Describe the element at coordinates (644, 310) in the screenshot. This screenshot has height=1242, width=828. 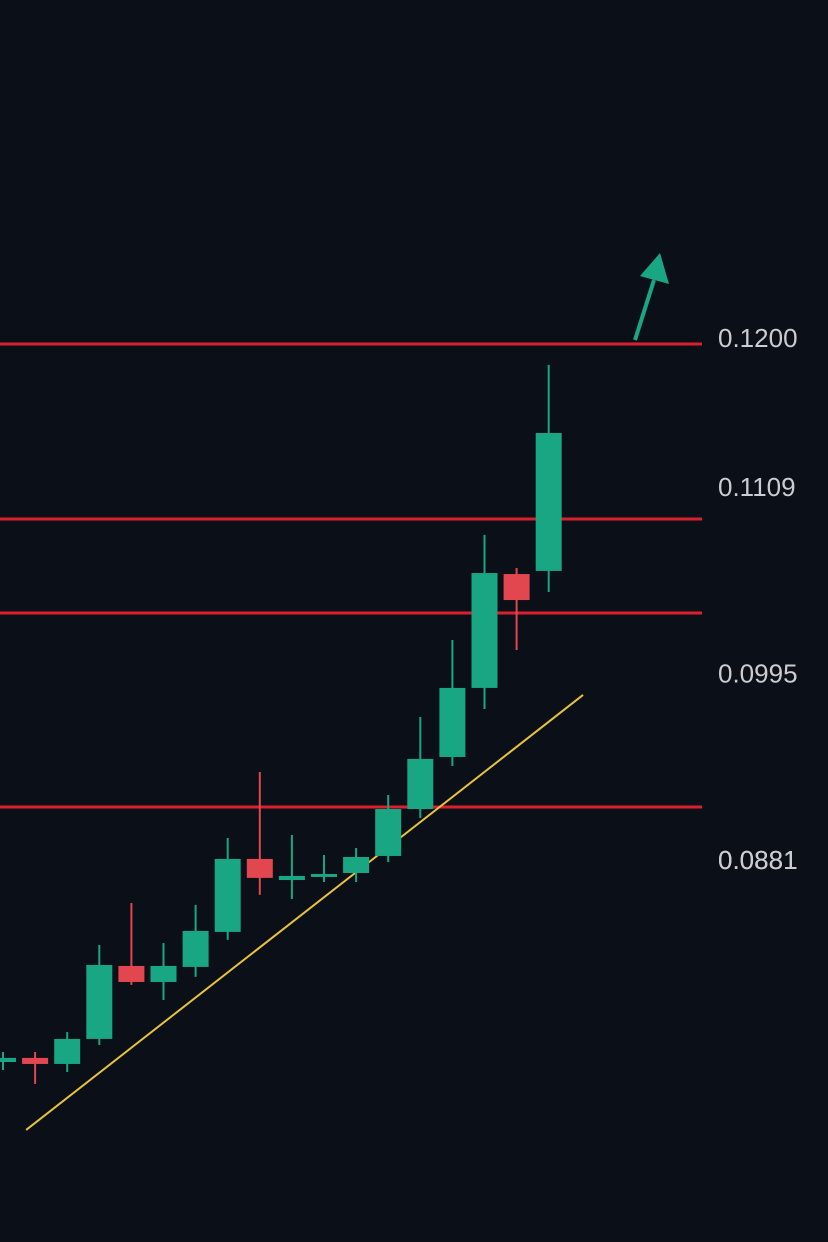
I see `arrow-shaft` at that location.